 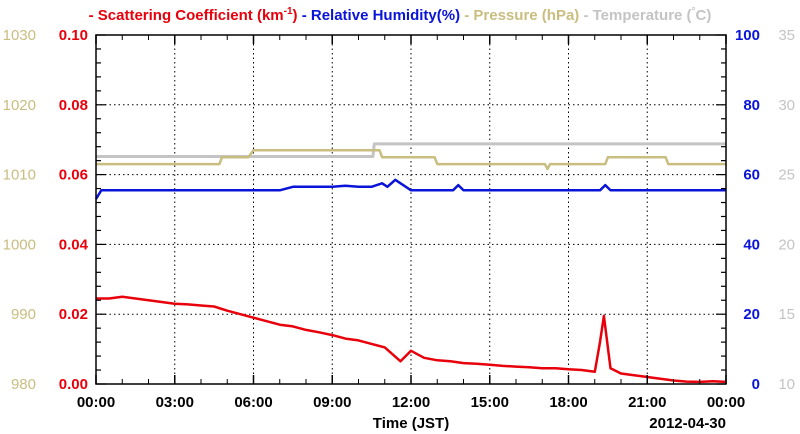 I want to click on legend-entry-scattering: - Scattering Coefficient (km, so click(x=186, y=15).